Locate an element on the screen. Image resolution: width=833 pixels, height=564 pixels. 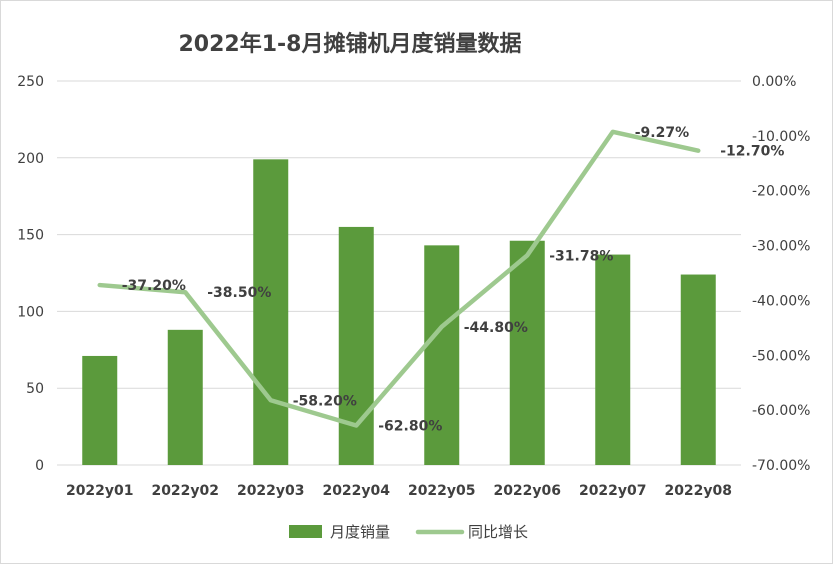
x-axis-category-label: 2022y01 is located at coordinates (100, 491).